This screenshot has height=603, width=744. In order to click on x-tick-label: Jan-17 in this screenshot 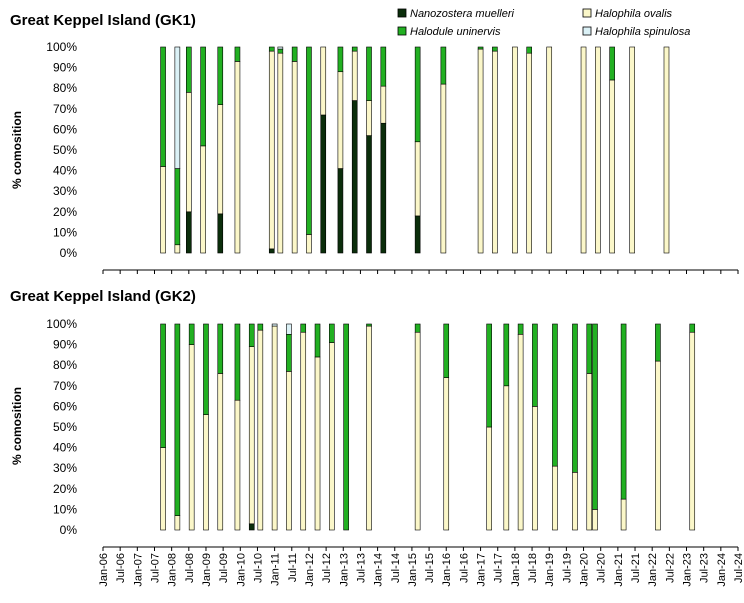, I will do `click(482, 570)`.